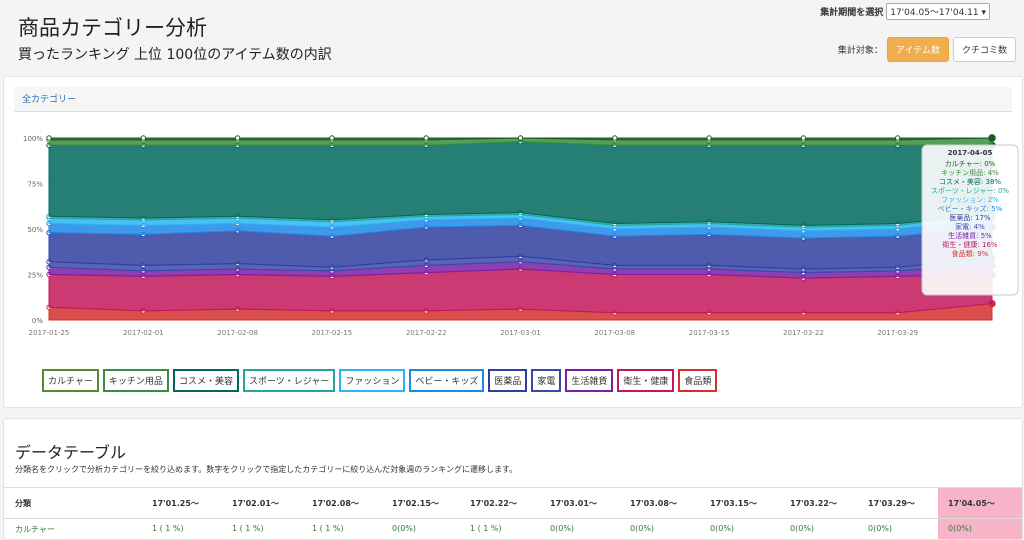 The width and height of the screenshot is (1024, 540). I want to click on target-selector: 集計対象： アイテム数 クチコミ数, so click(927, 49).